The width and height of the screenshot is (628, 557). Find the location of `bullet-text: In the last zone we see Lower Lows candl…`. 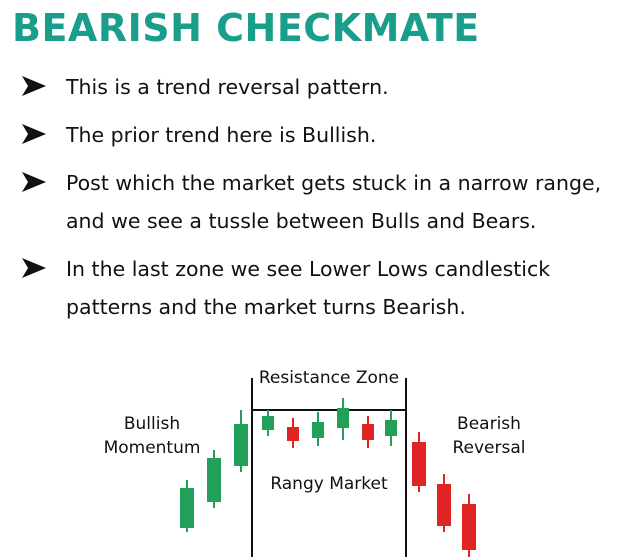

bullet-text: In the last zone we see Lower Lows candl… is located at coordinates (308, 288).